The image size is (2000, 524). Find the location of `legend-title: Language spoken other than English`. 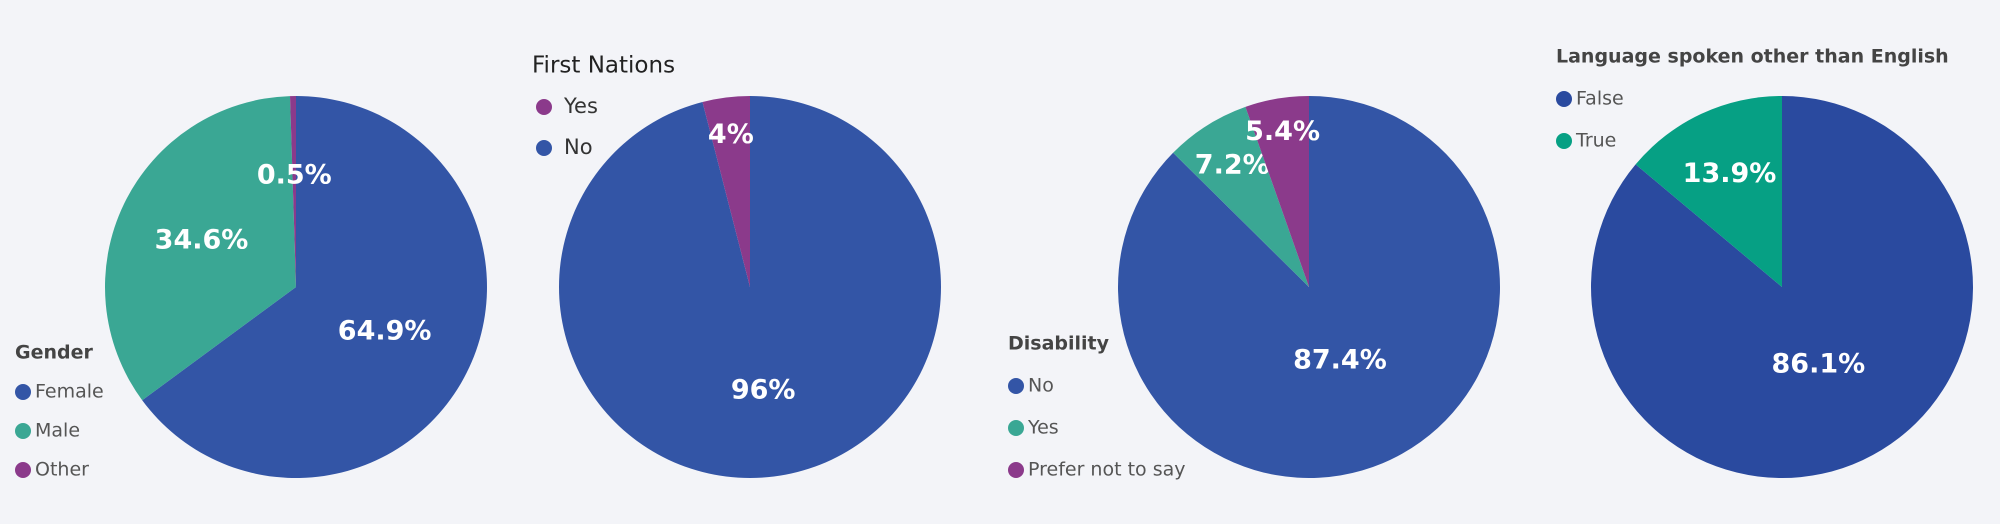

legend-title: Language spoken other than English is located at coordinates (1752, 57).